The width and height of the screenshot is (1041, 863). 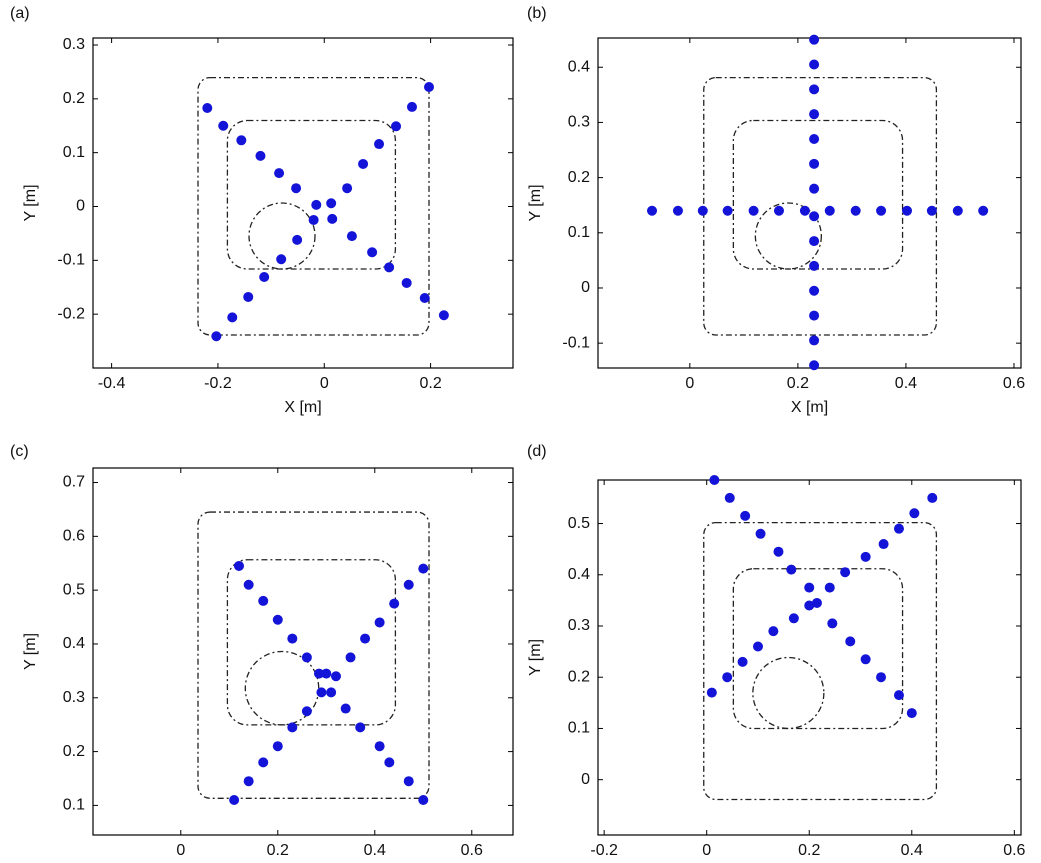 I want to click on y-tick-label: 0.7, so click(x=74, y=482).